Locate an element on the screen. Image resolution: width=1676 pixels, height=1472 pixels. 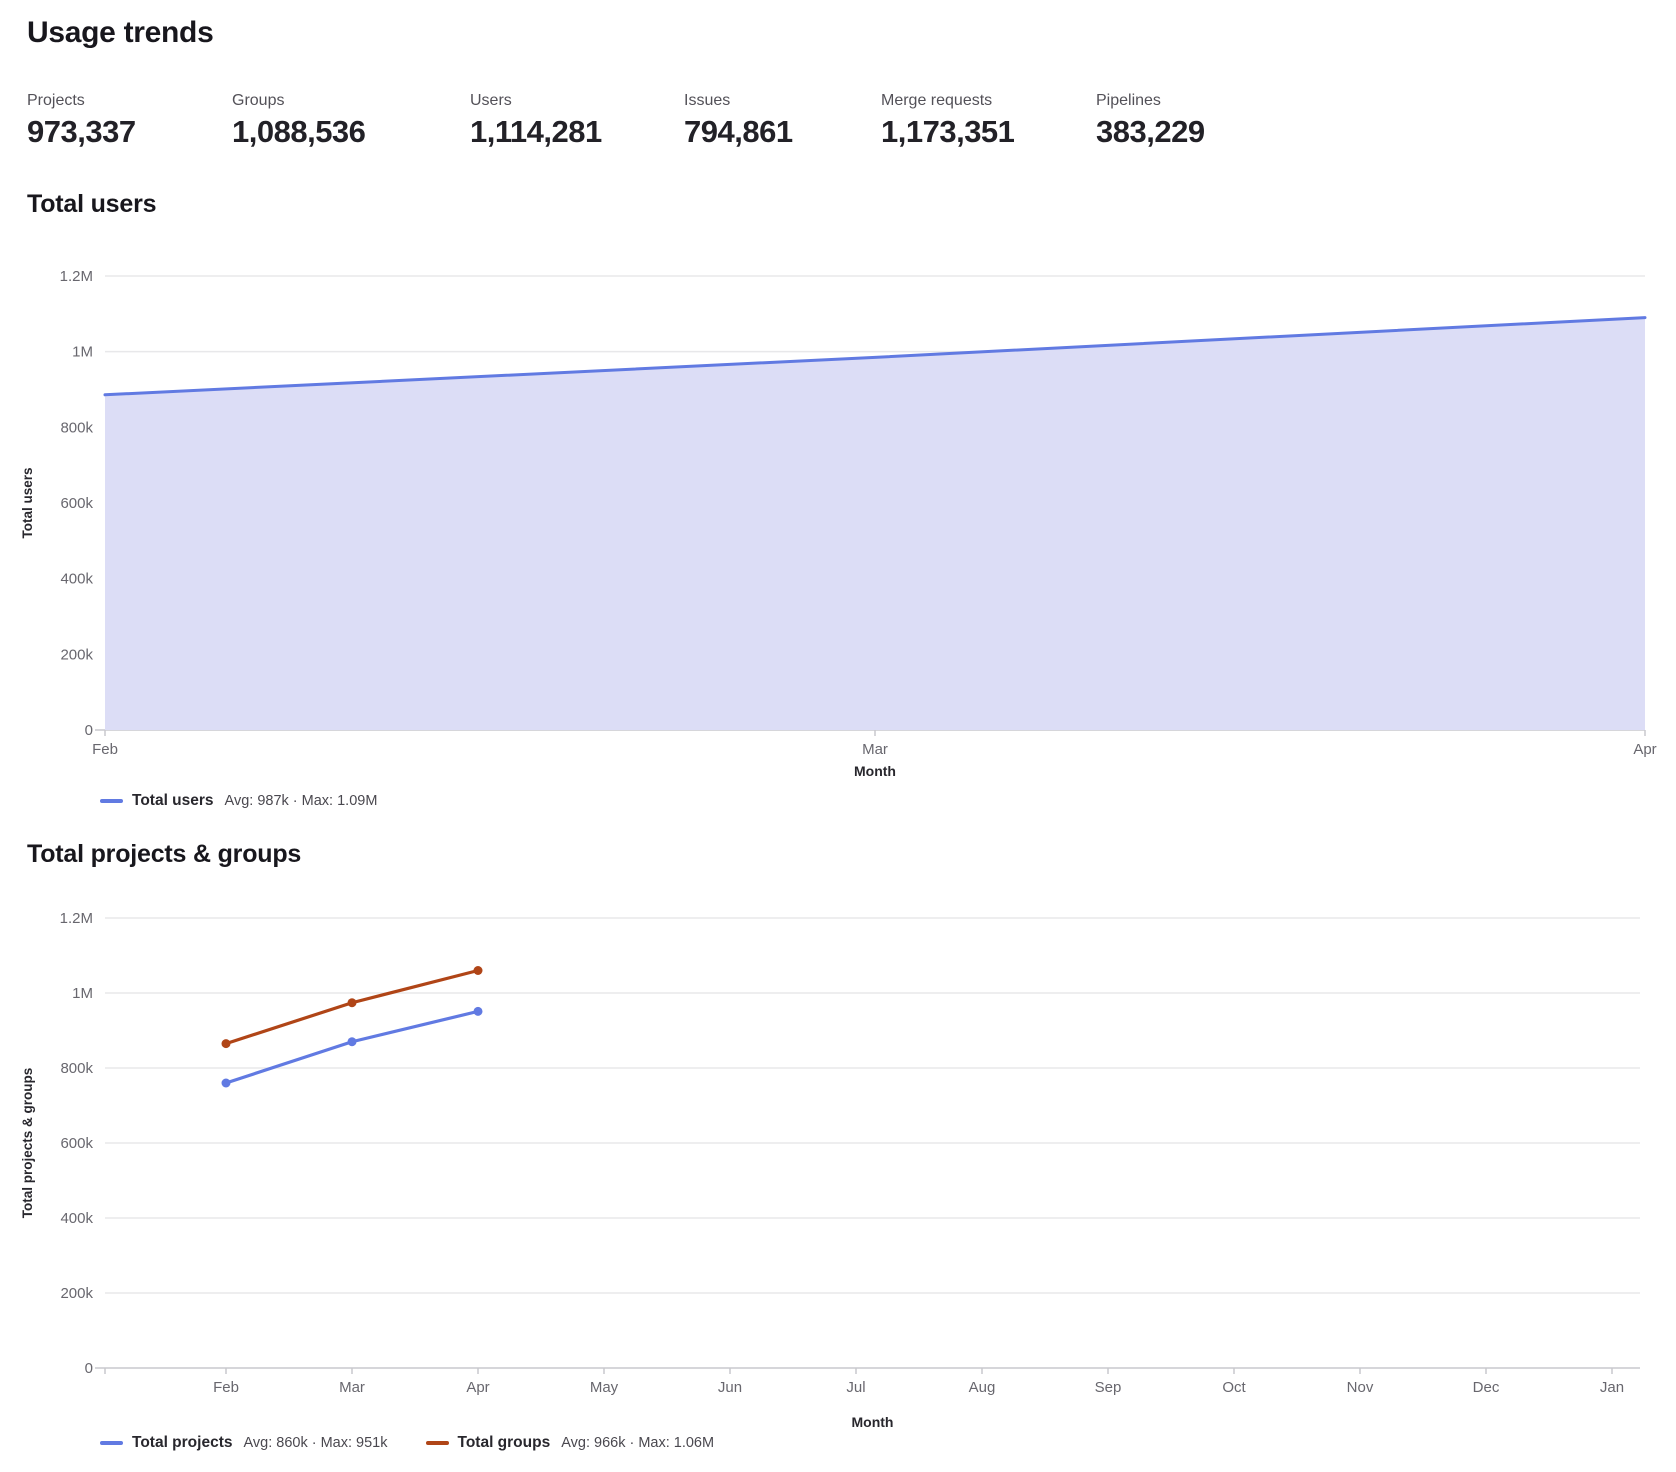
svg-text: Sep is located at coordinates (1108, 1387).